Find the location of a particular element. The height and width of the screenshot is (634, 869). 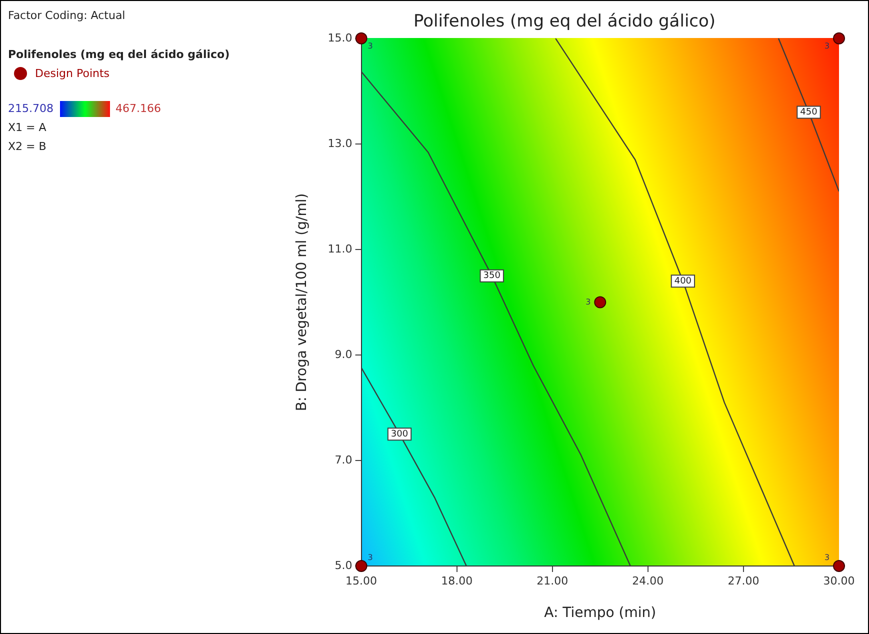

x-axis-title: A: Tiempo (min) is located at coordinates (600, 613).